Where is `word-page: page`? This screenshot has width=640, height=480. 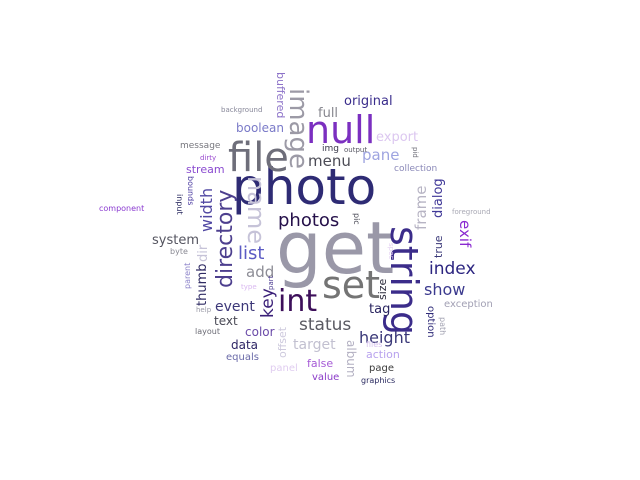 word-page: page is located at coordinates (381, 368).